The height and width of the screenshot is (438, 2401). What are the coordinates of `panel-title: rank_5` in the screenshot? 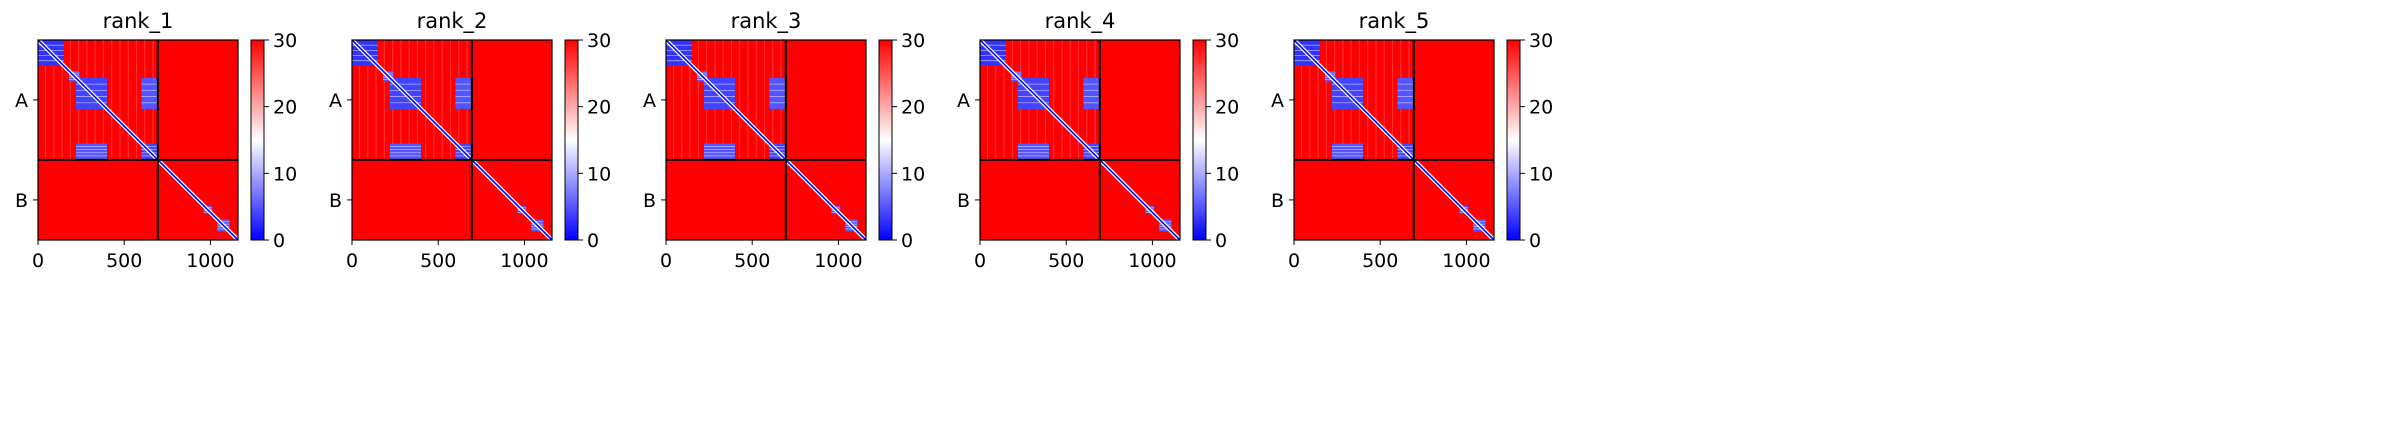 It's located at (1394, 21).